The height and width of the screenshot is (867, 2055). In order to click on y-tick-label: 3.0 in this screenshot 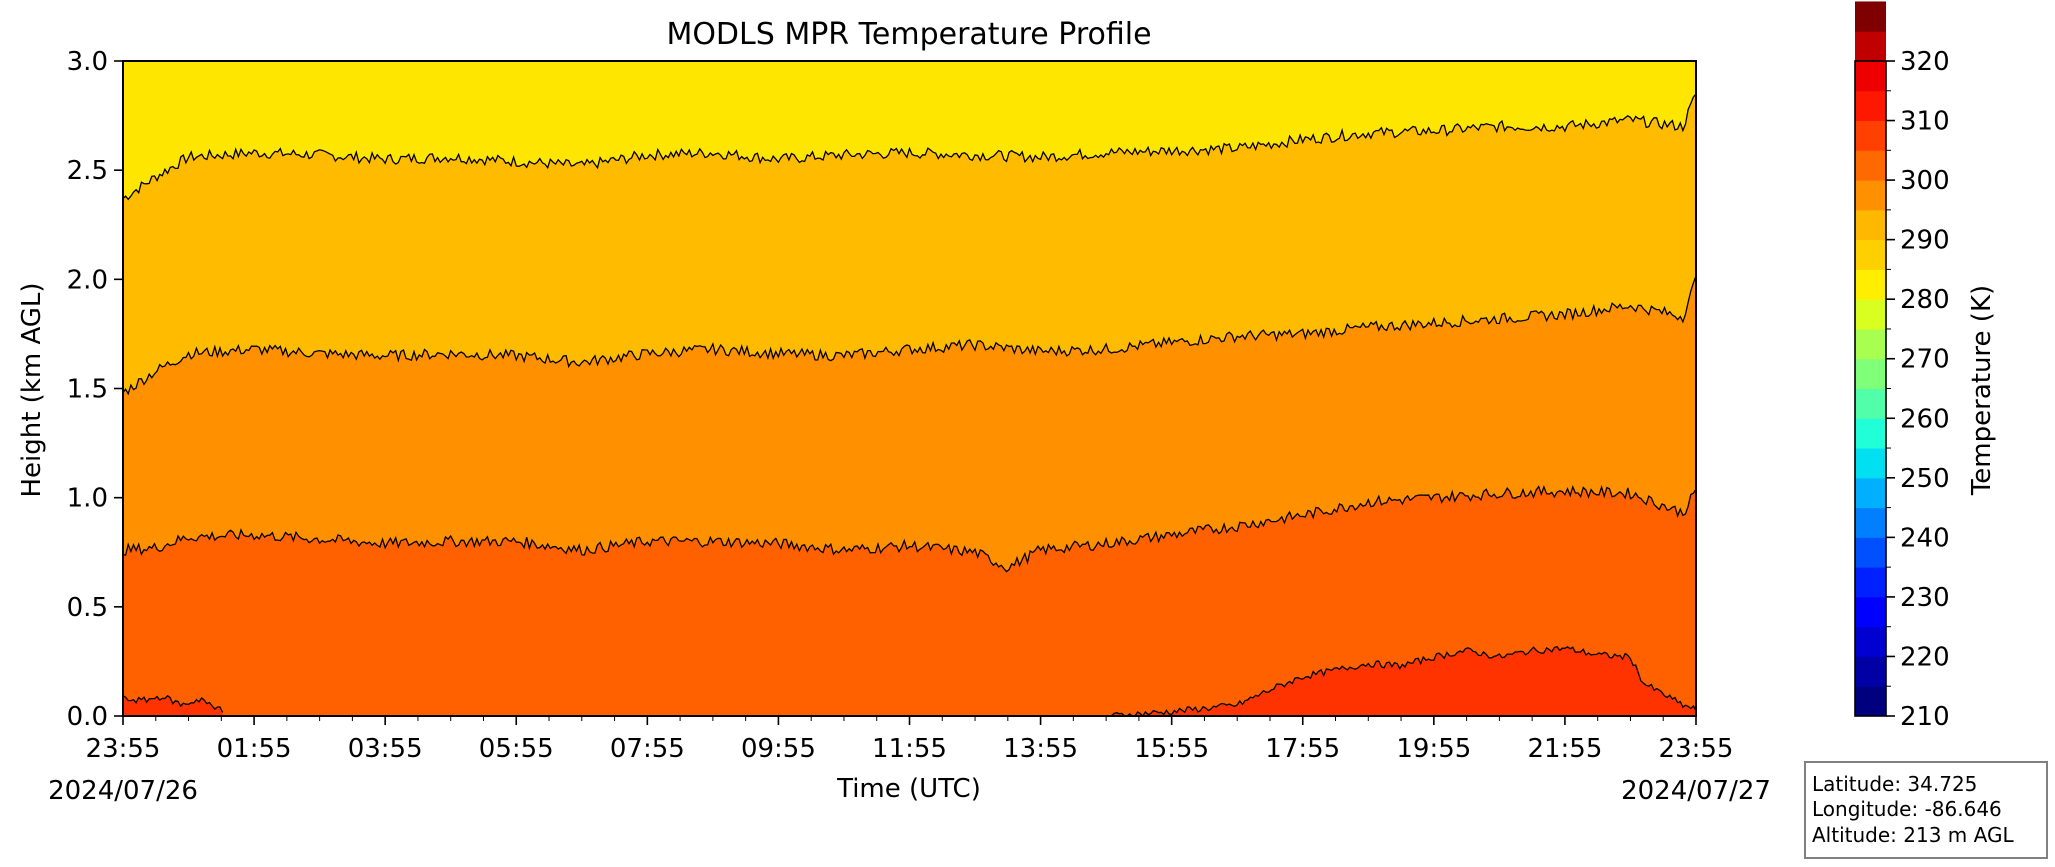, I will do `click(87, 62)`.